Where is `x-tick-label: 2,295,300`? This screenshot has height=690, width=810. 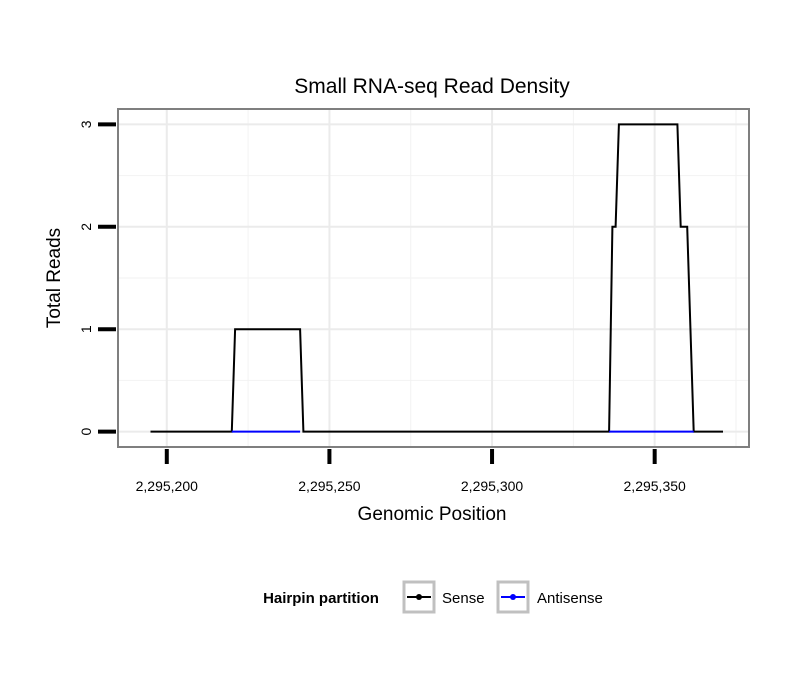 x-tick-label: 2,295,300 is located at coordinates (492, 486).